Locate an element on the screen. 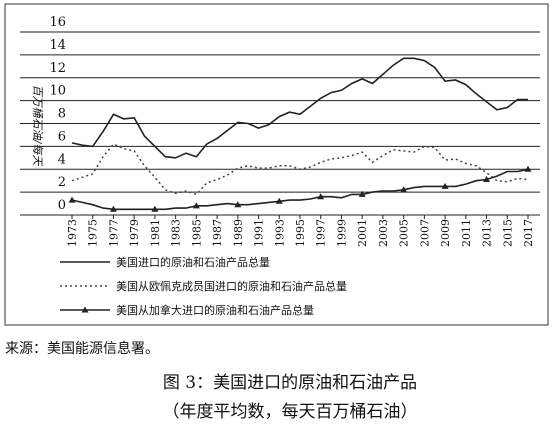 Image resolution: width=557 pixels, height=434 pixels. x-tick-label: 1989 is located at coordinates (238, 233).